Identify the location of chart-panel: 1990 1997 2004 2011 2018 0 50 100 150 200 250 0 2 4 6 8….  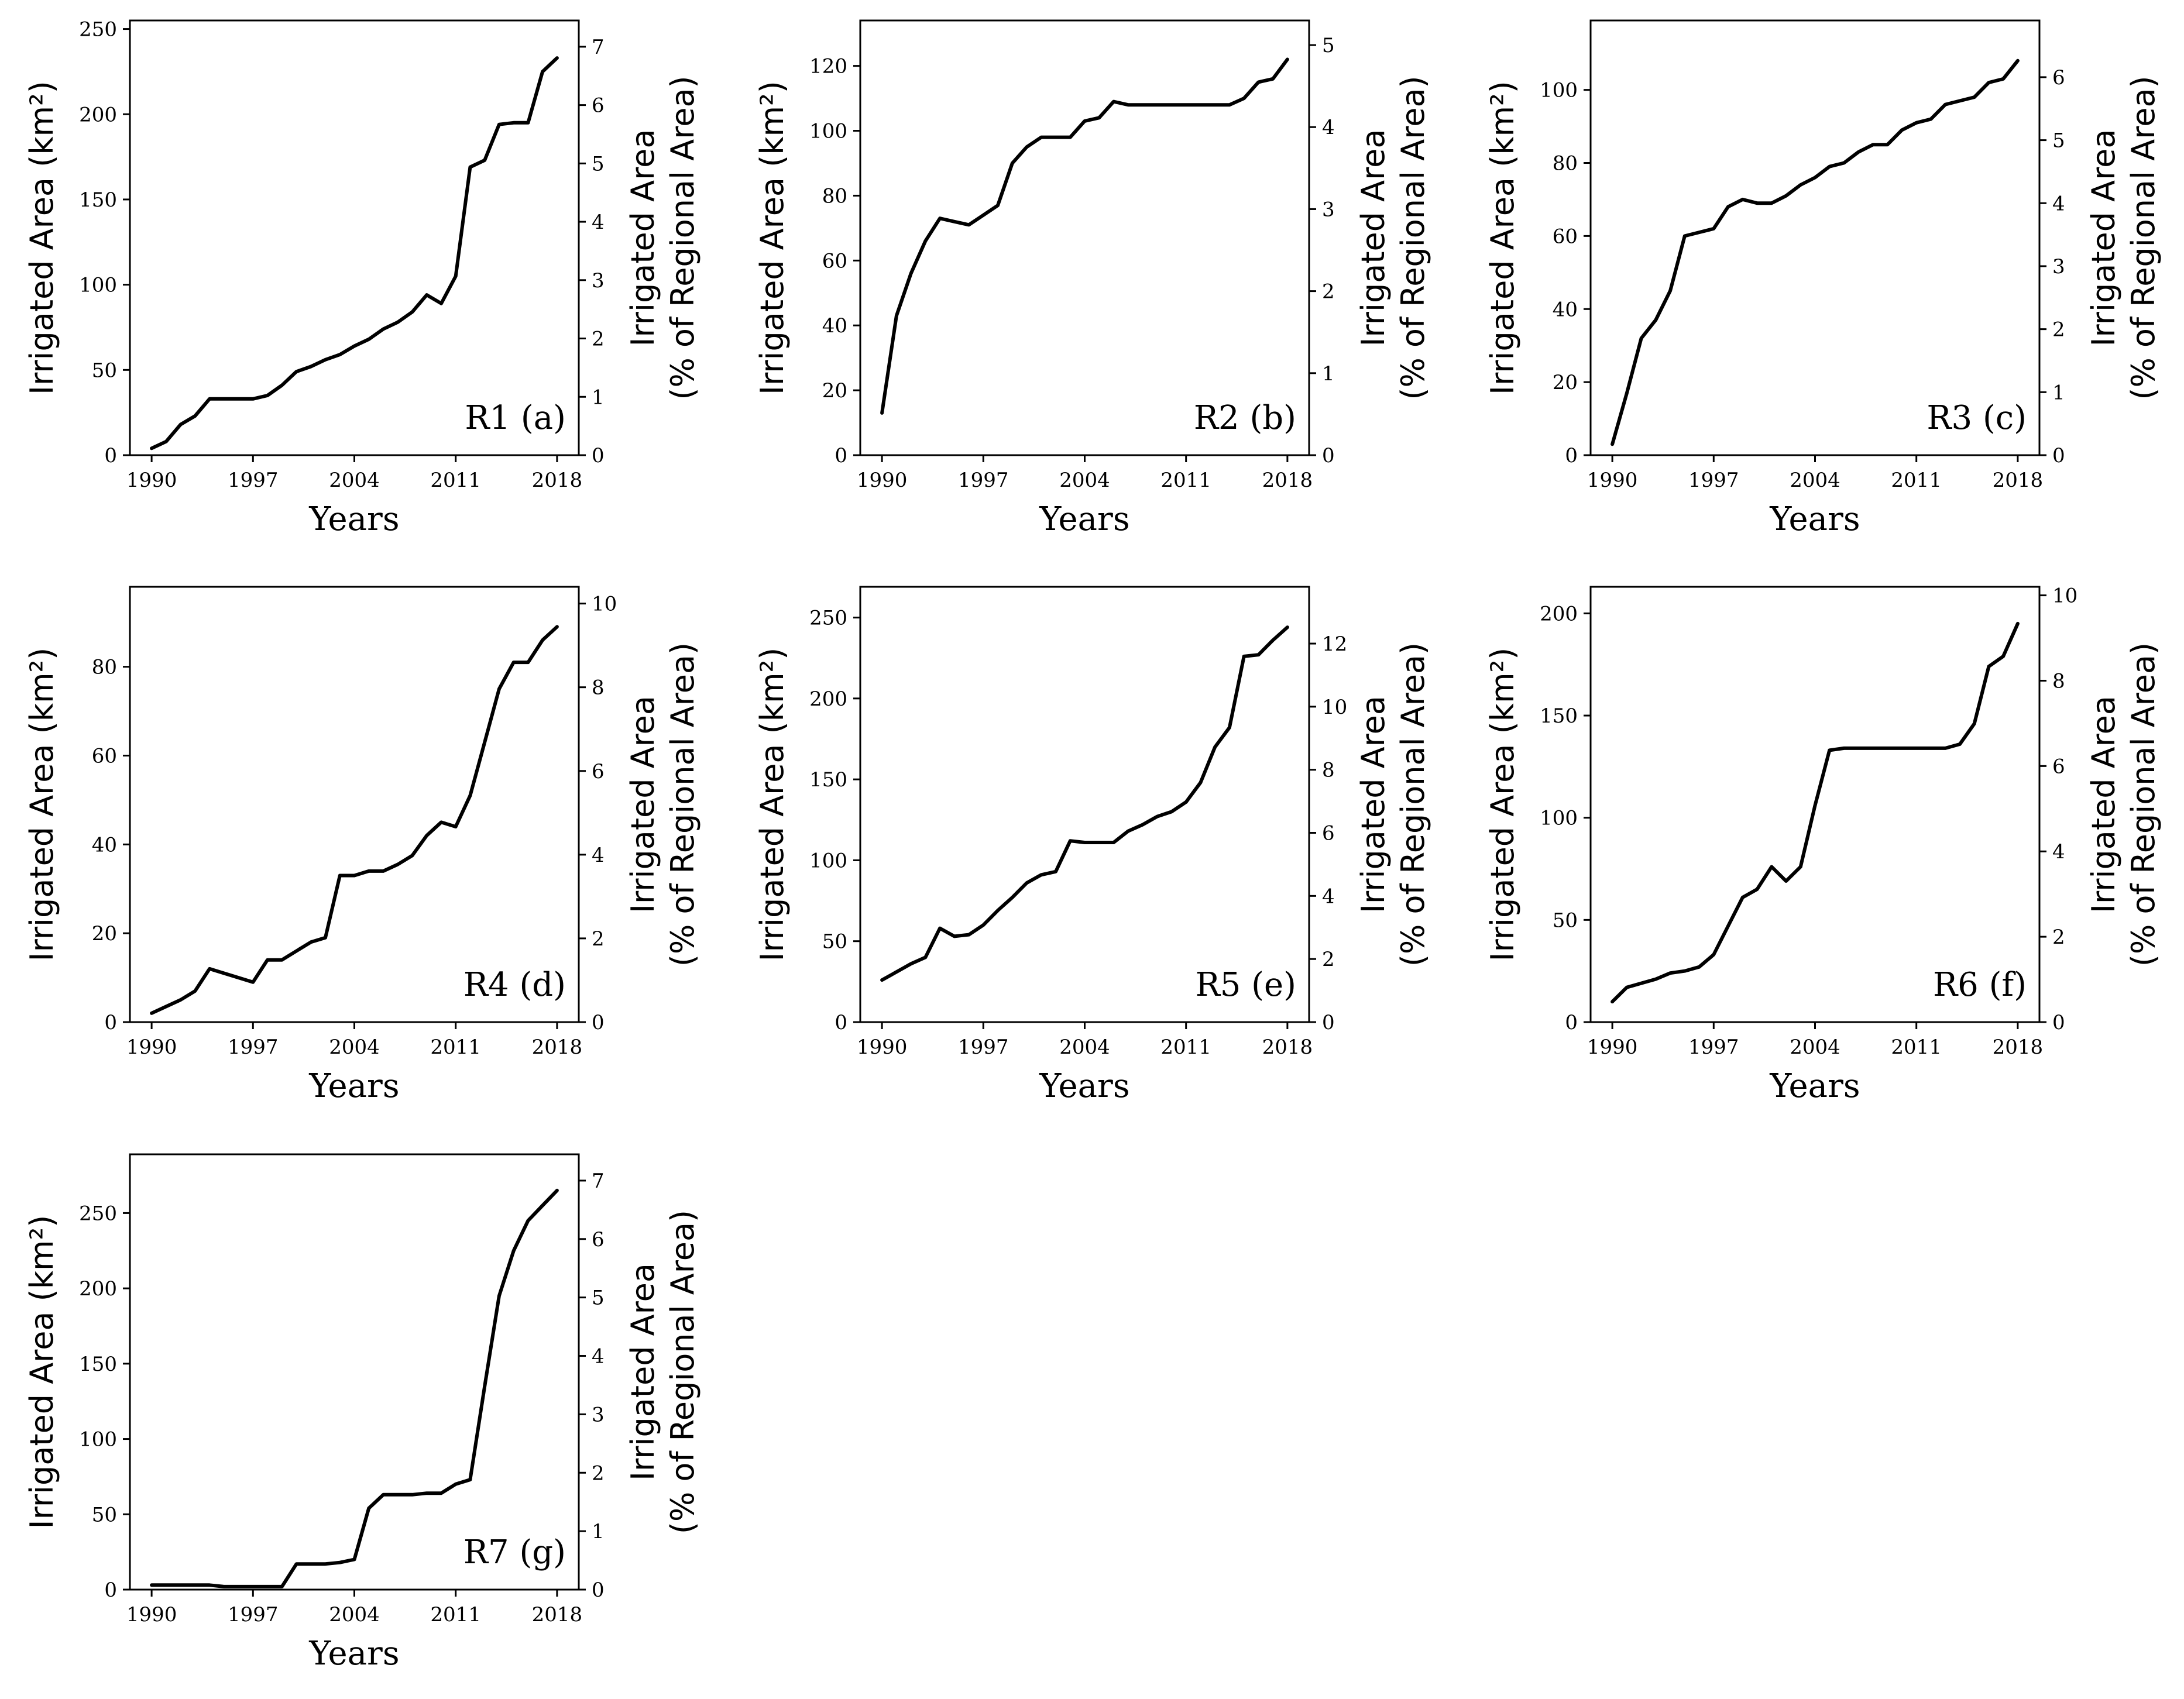
(1092, 845).